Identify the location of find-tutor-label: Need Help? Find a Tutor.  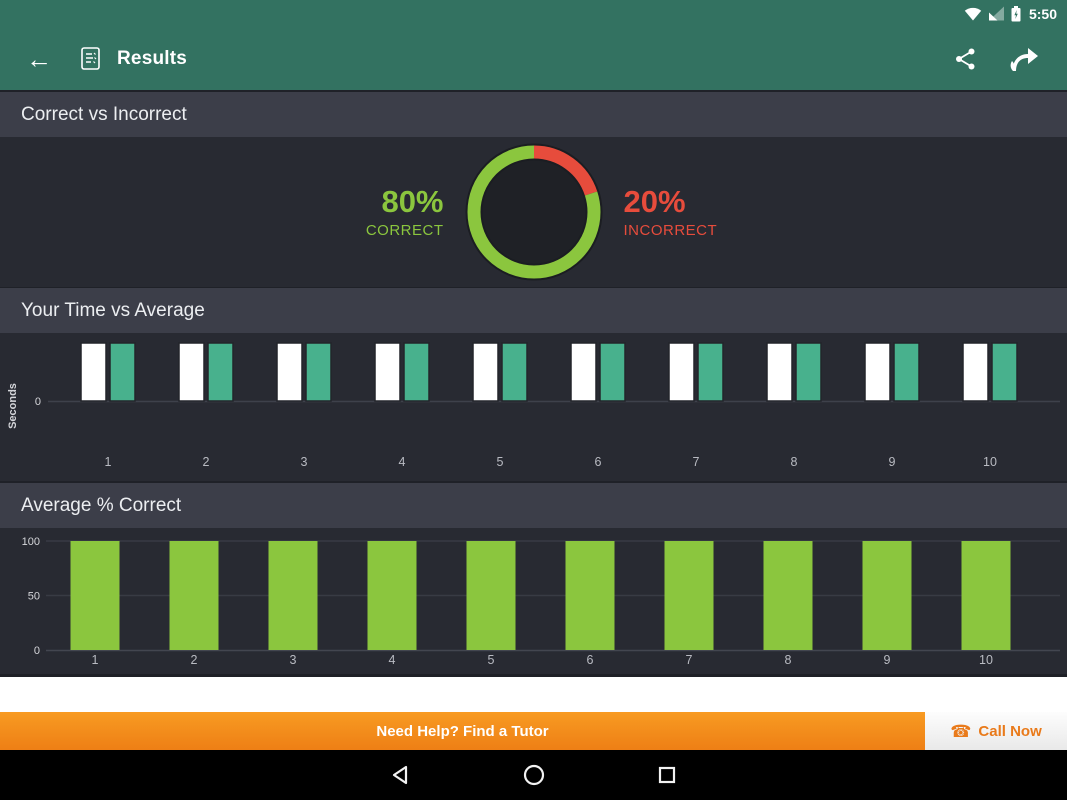
(462, 731).